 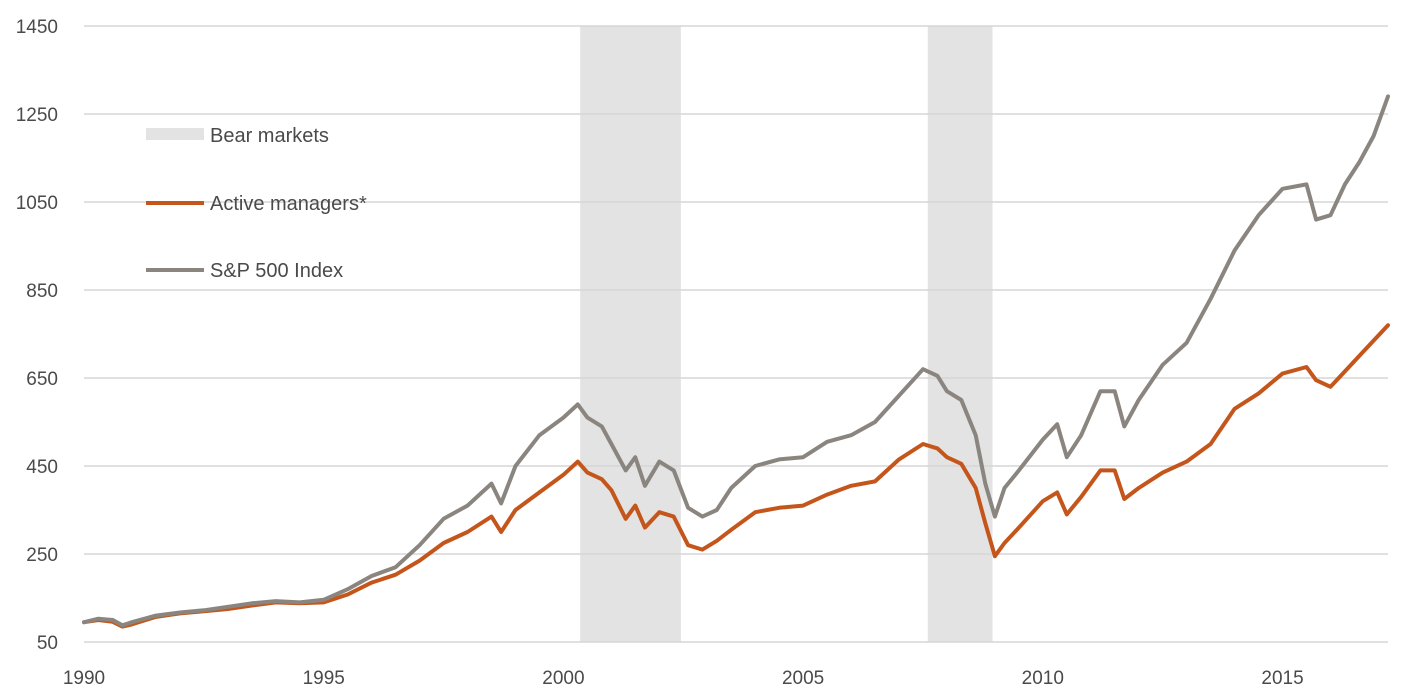 What do you see at coordinates (1043, 678) in the screenshot?
I see `x-tick-label: 2010` at bounding box center [1043, 678].